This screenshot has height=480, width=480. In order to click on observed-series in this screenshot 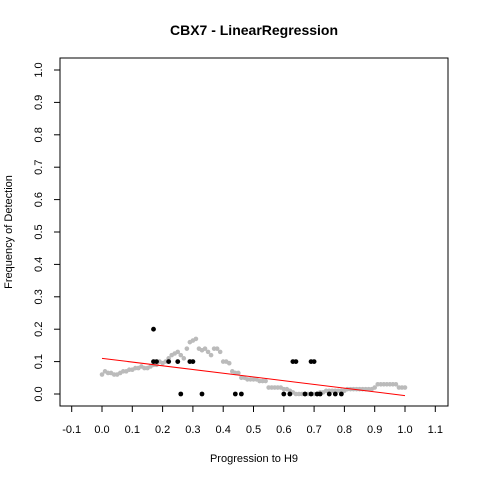, I will do `click(247, 361)`.